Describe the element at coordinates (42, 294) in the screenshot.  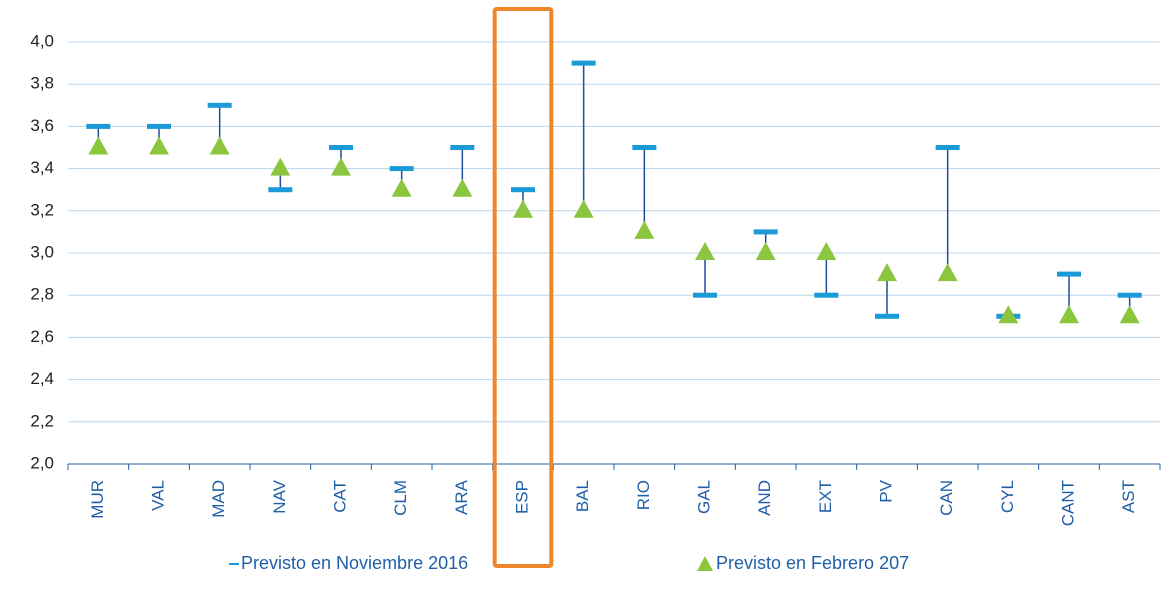
I see `y-tick-label: 2,8` at that location.